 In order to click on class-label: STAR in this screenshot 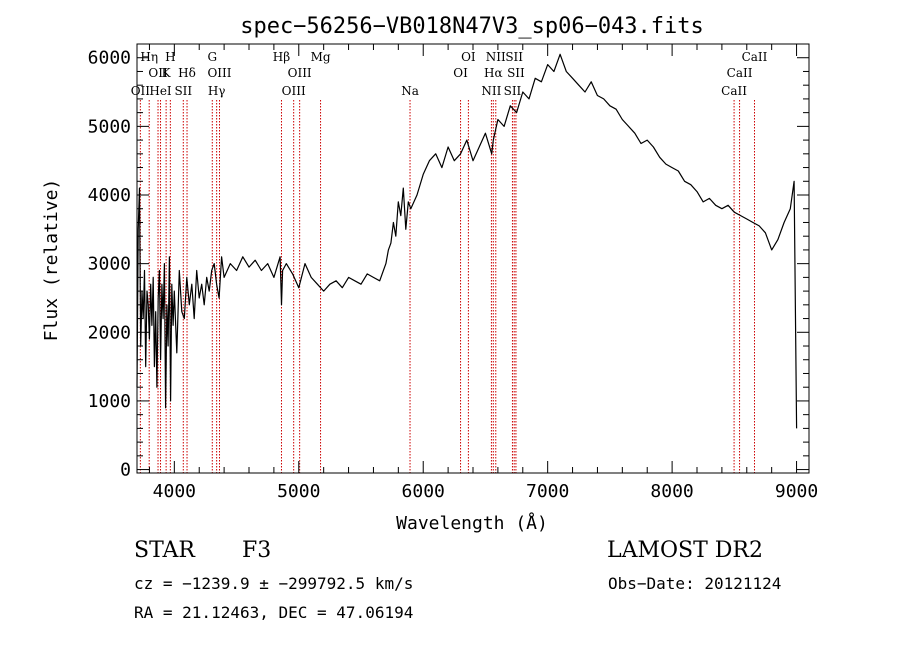, I will do `click(164, 550)`.